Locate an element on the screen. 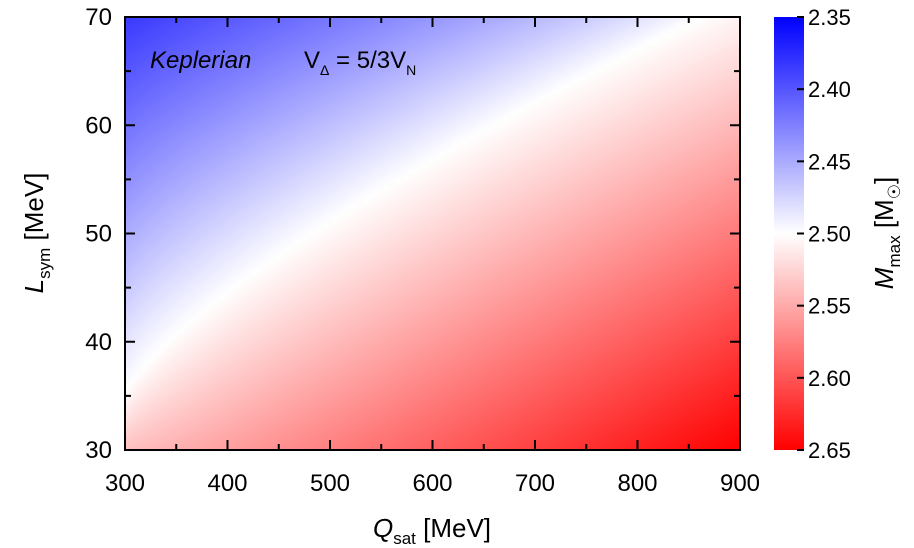 Image resolution: width=914 pixels, height=548 pixels. x-axis-title: Qsat [MeV] is located at coordinates (432, 530).